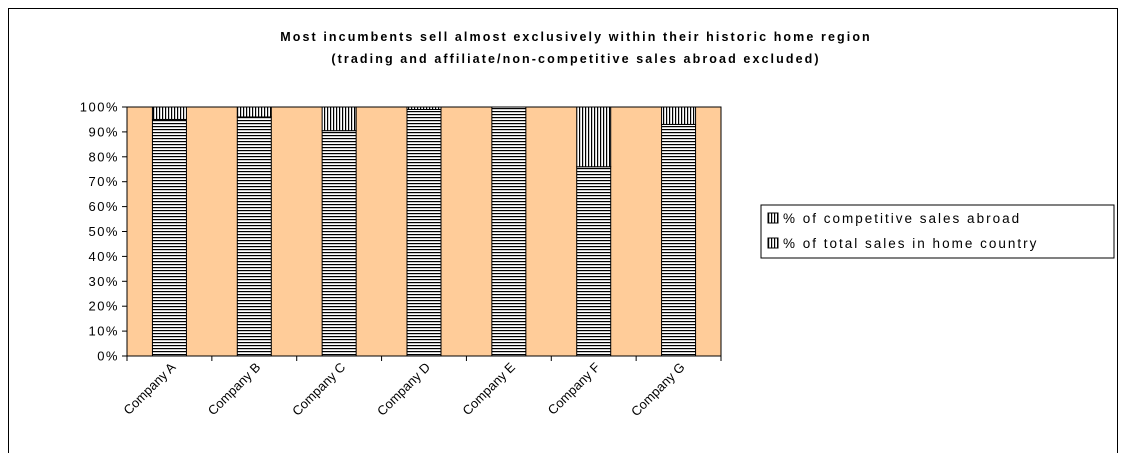 The height and width of the screenshot is (454, 1130). I want to click on y-tick-label: 50%, so click(103, 231).